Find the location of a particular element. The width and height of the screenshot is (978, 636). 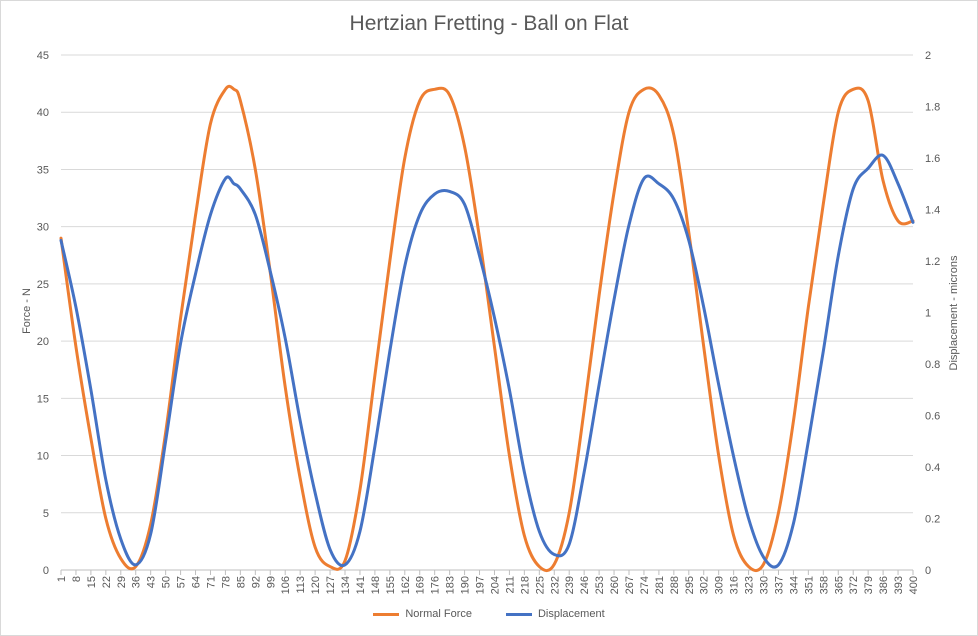

y-tick-label-left: 10 is located at coordinates (43, 457).